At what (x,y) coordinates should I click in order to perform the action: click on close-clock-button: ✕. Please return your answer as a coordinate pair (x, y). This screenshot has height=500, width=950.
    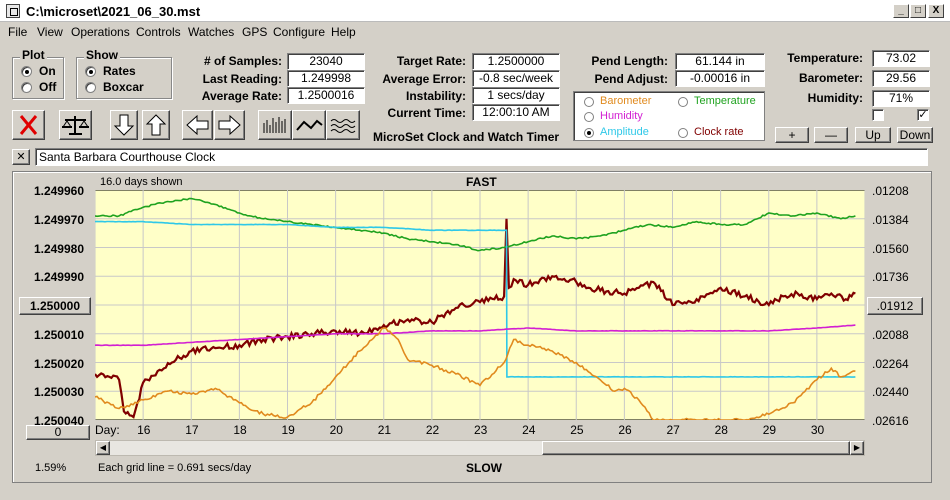
    Looking at the image, I should click on (21, 157).